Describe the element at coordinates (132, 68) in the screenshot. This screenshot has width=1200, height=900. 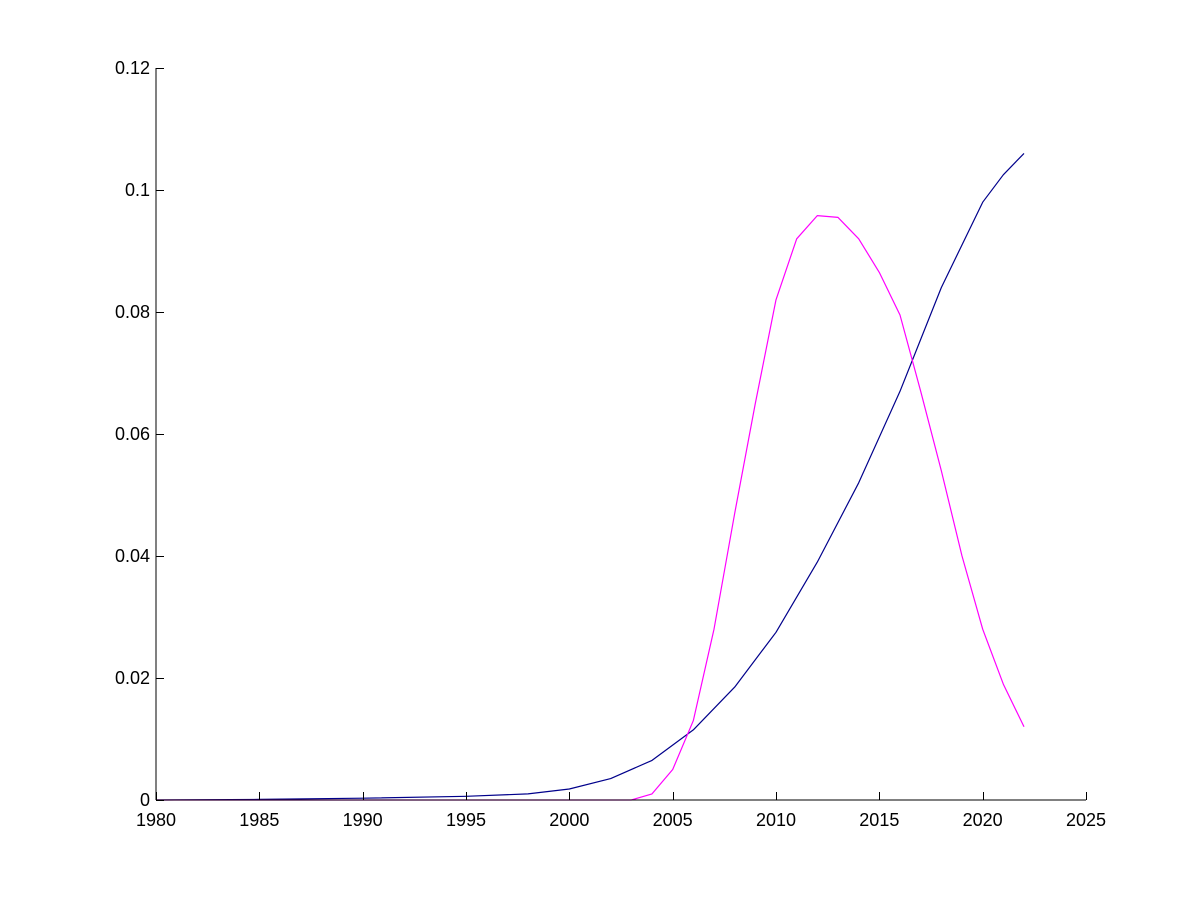
I see `y-tick-label: 0.12` at that location.